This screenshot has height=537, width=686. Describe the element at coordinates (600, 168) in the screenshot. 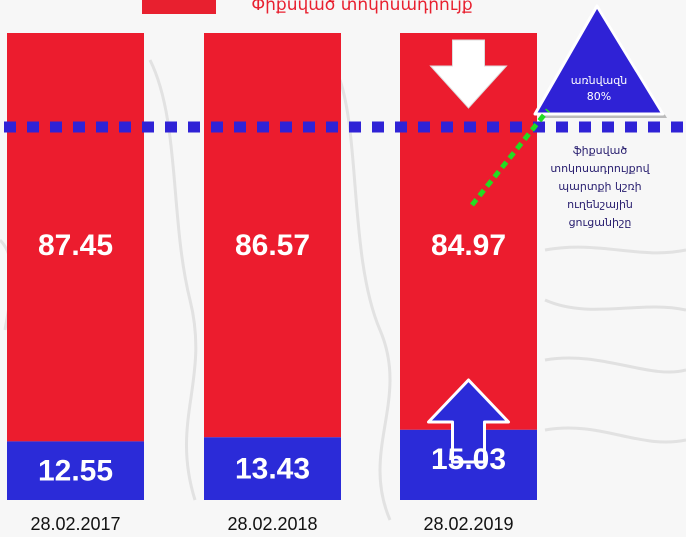

I see `note-line-2: տոկոսադրույքով` at that location.